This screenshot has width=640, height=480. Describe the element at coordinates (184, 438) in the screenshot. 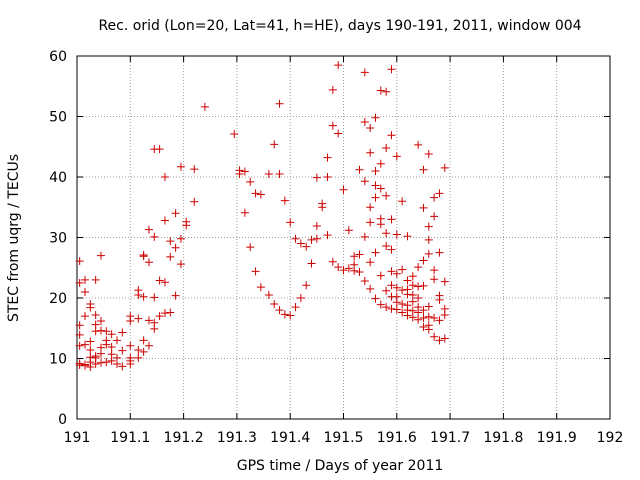

I see `x-tick-label: 191.2` at that location.